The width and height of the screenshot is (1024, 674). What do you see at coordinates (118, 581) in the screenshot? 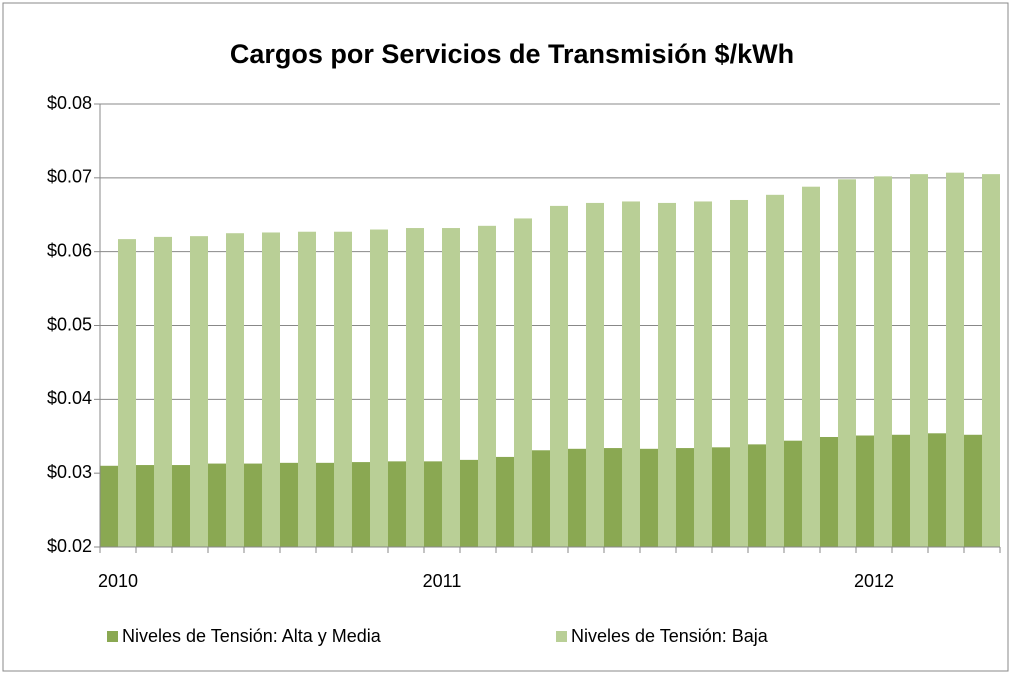
I see `x-tick-label: 2010` at bounding box center [118, 581].